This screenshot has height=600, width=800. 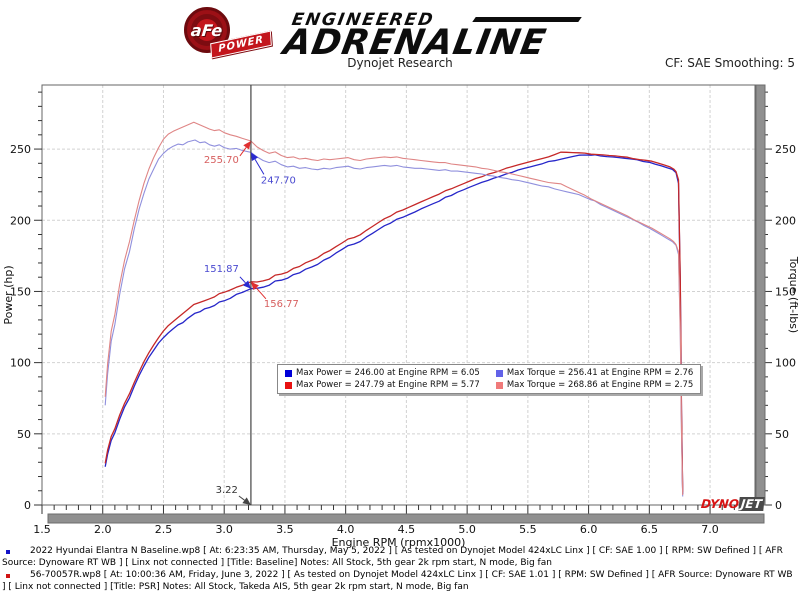 I want to click on x-tick-label: 2.0, so click(x=103, y=529).